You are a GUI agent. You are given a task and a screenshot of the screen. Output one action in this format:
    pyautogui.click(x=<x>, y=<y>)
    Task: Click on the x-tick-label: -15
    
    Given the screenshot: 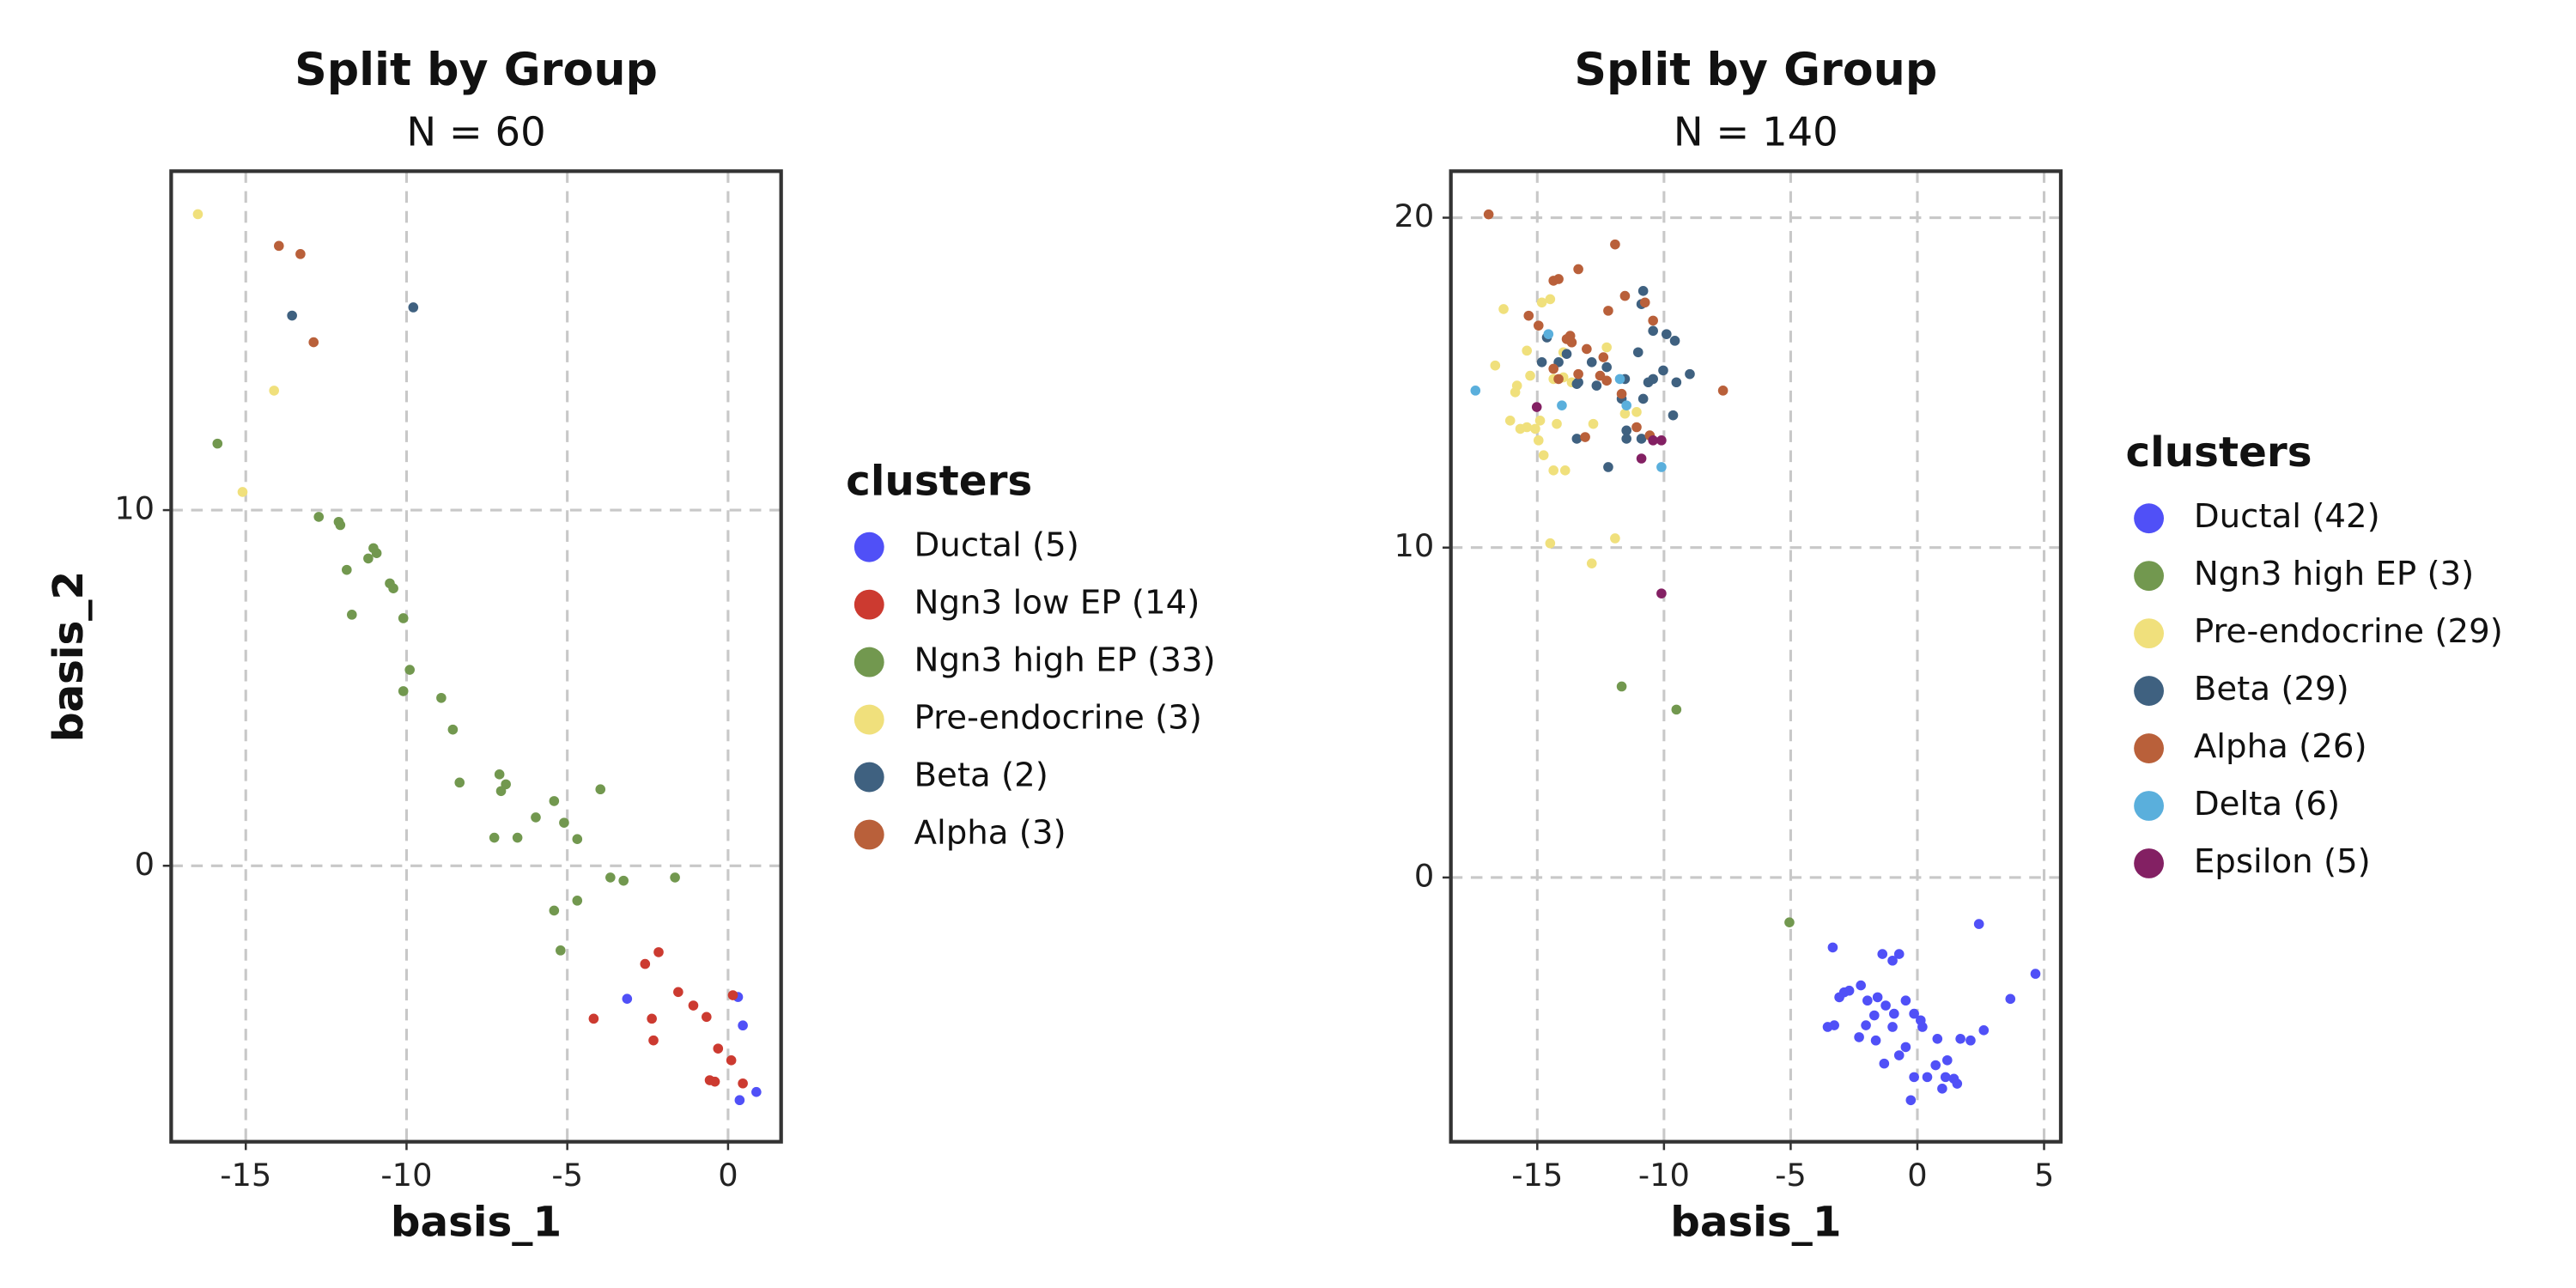 What is the action you would take?
    pyautogui.click(x=246, y=1175)
    